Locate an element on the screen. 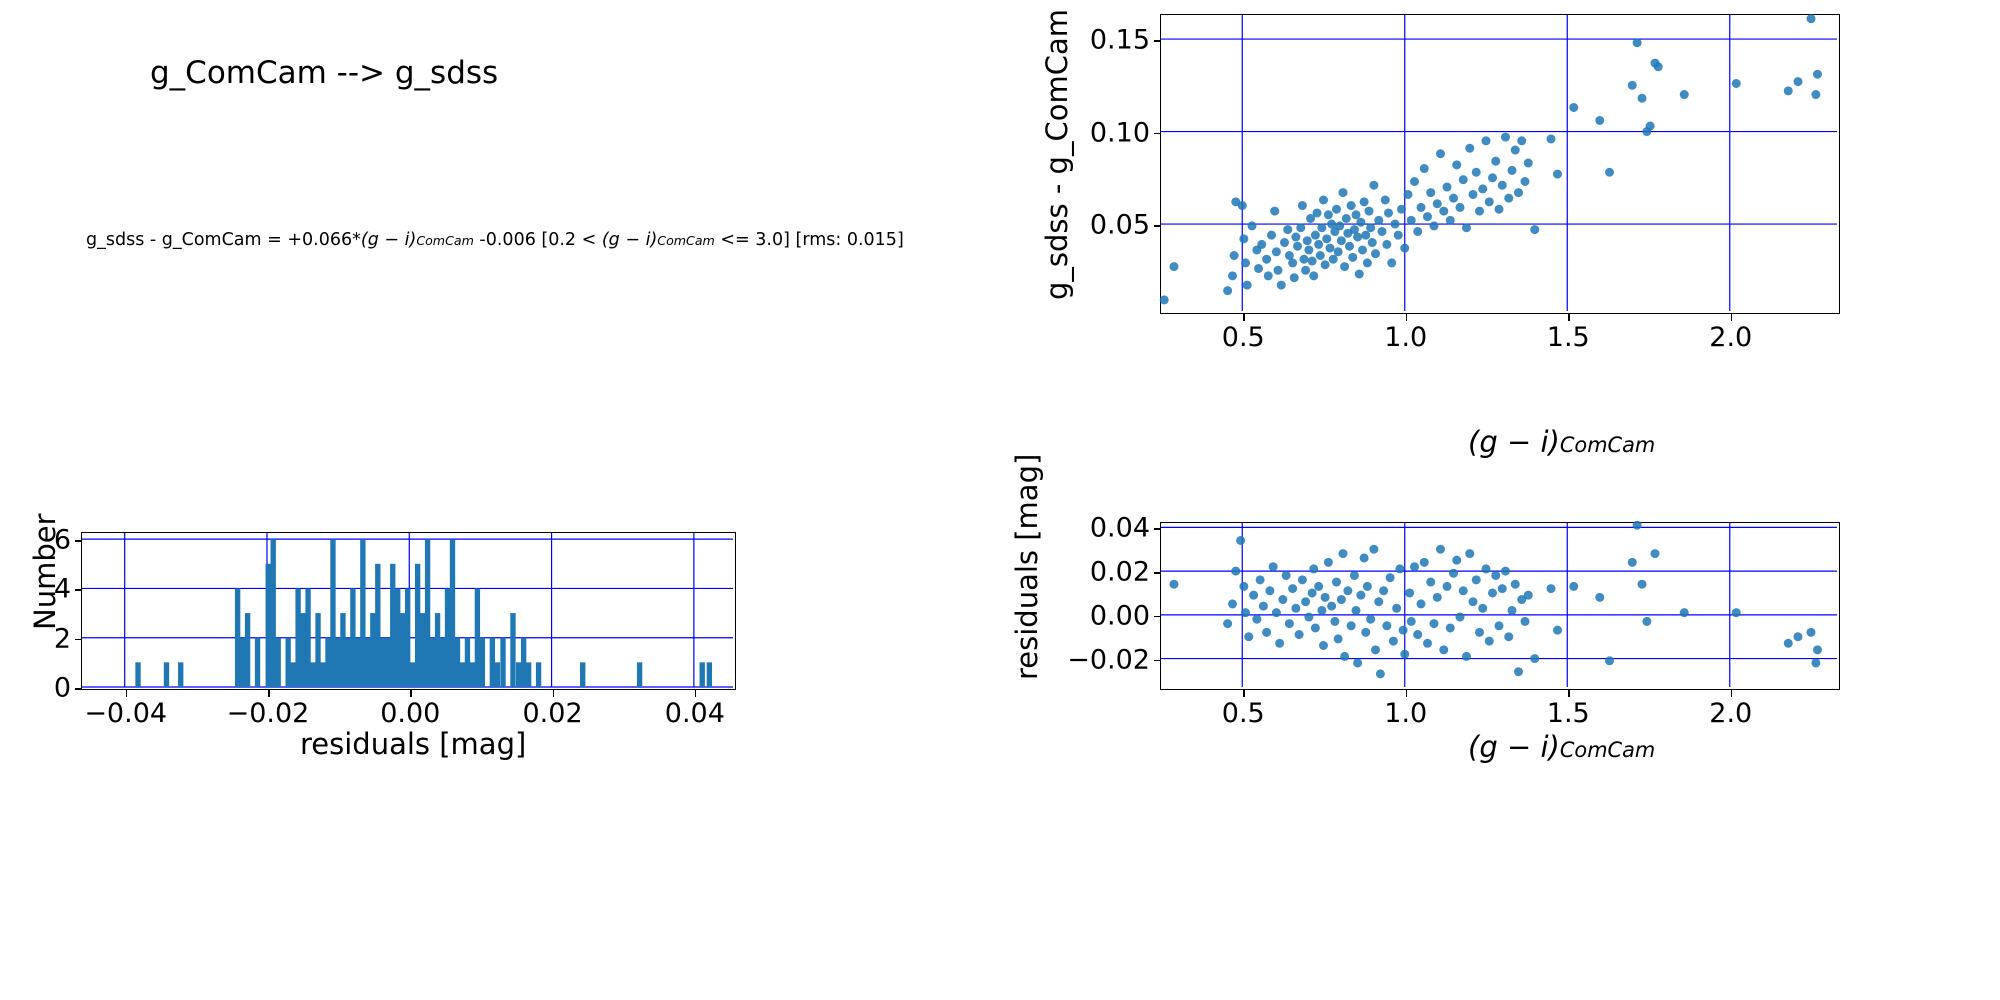 This screenshot has height=1000, width=2000. equation-color-subscript: ComCam is located at coordinates (445, 240).